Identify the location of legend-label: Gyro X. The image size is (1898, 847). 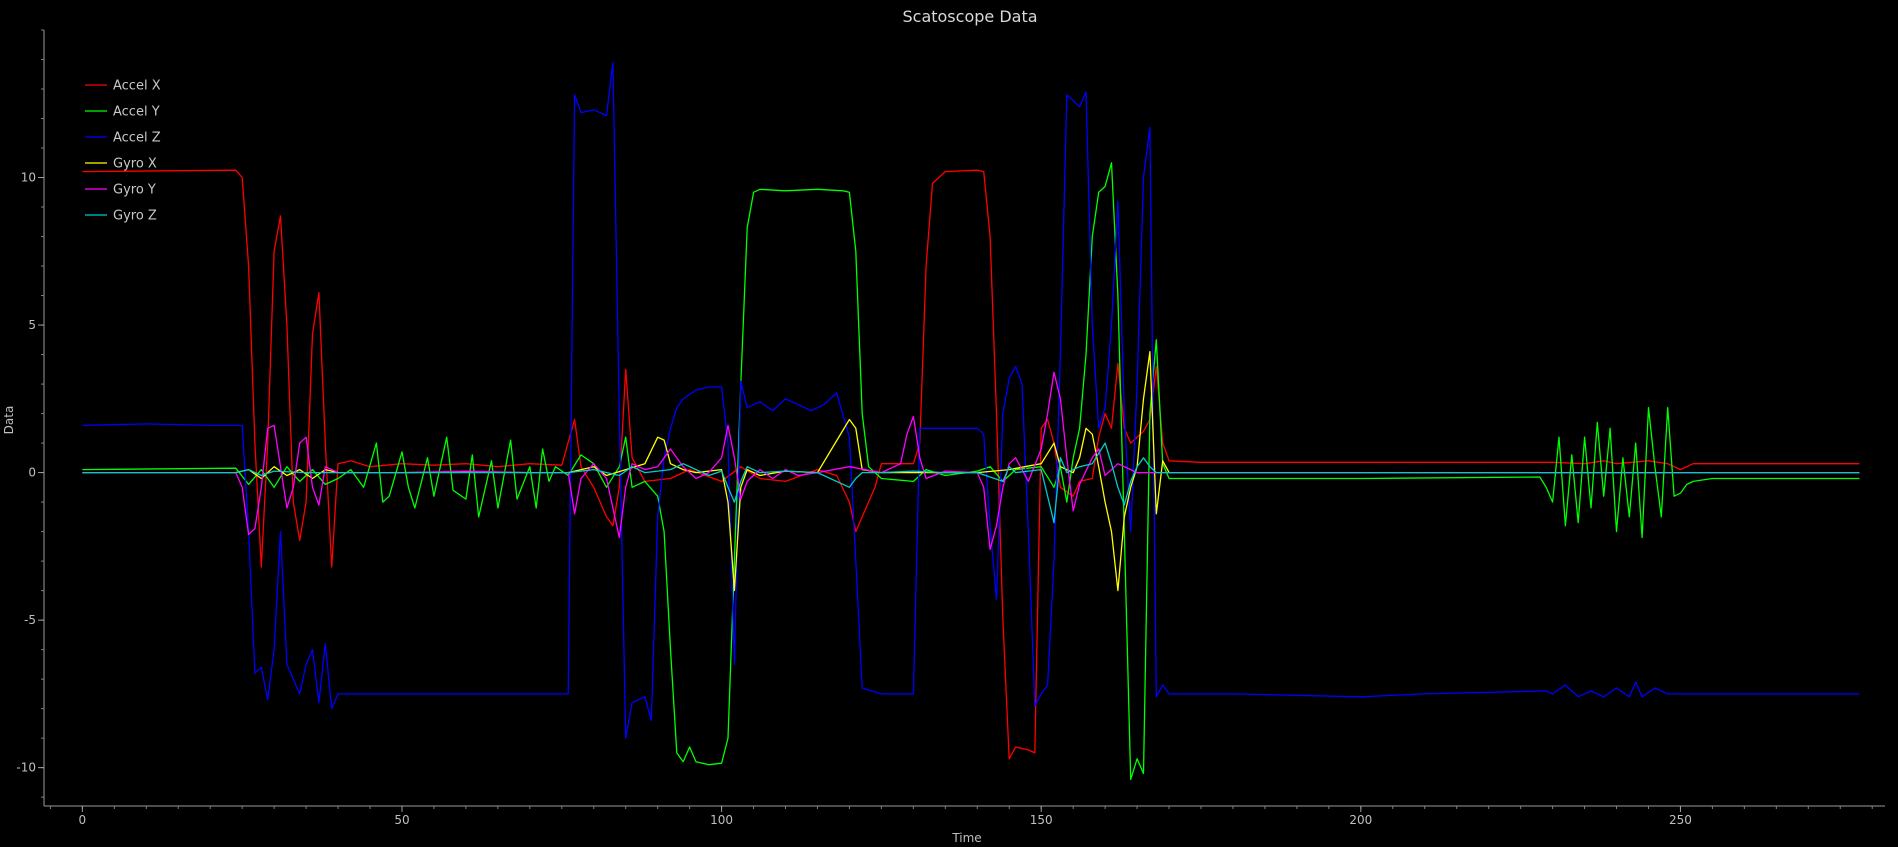
(135, 164).